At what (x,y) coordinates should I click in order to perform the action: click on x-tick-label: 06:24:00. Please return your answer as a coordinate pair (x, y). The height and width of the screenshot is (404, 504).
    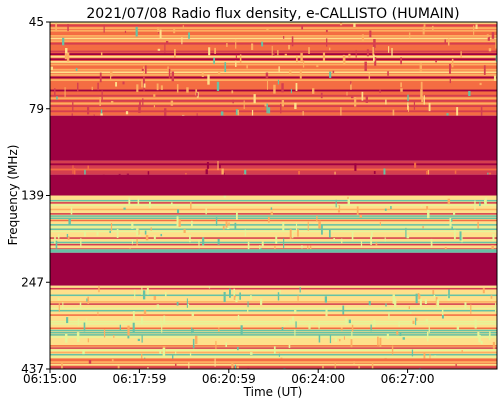
    Looking at the image, I should click on (318, 379).